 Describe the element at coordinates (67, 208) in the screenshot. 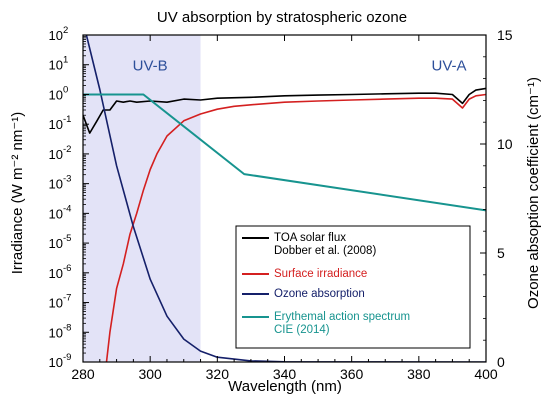

I see `y-left-tick-exponent: -4` at that location.